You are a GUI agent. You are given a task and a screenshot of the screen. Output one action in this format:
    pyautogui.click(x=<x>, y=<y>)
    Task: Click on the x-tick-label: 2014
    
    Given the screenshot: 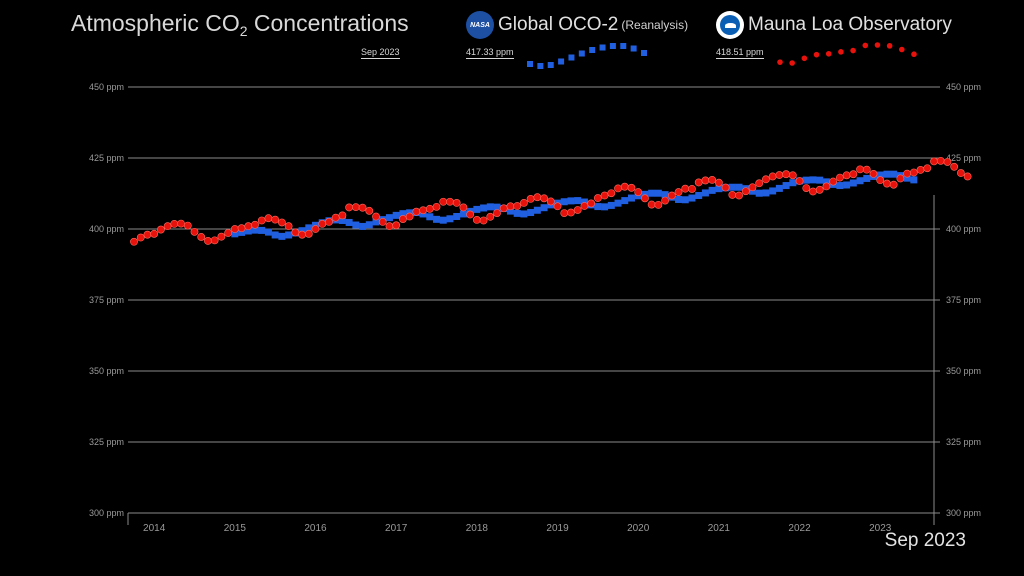 What is the action you would take?
    pyautogui.click(x=154, y=528)
    